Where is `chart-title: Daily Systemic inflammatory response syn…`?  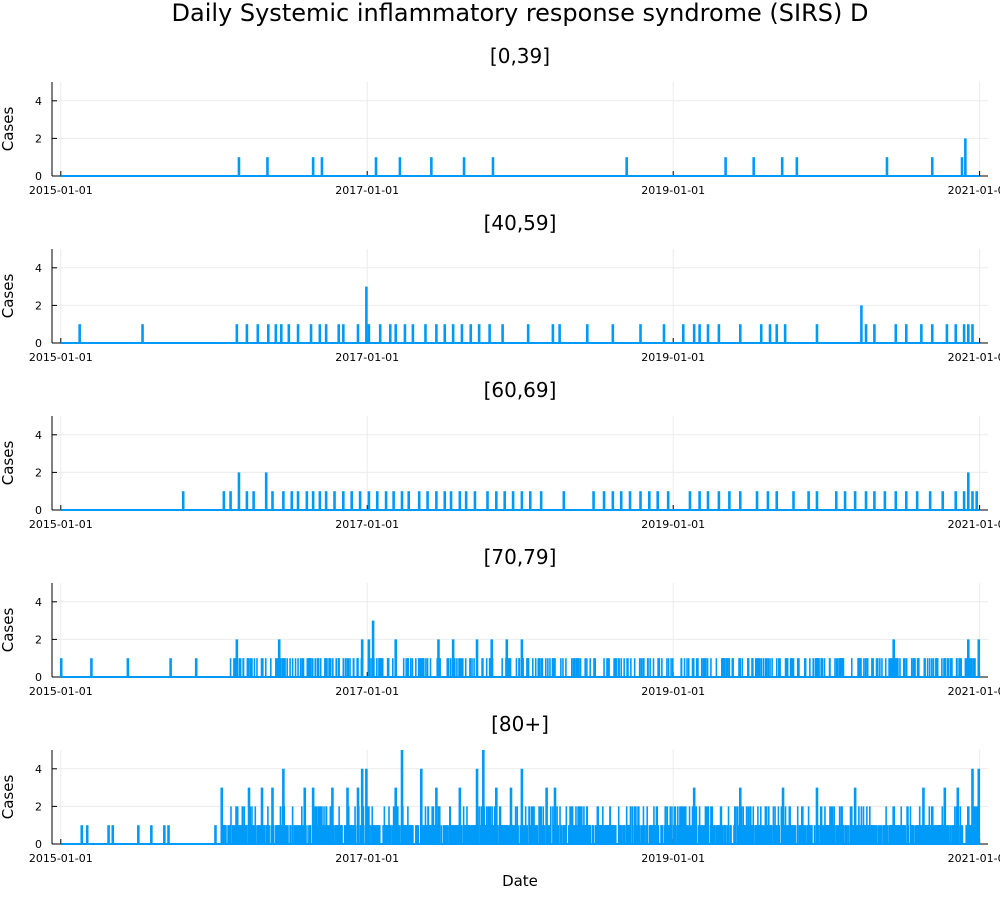 chart-title: Daily Systemic inflammatory response syn… is located at coordinates (520, 13).